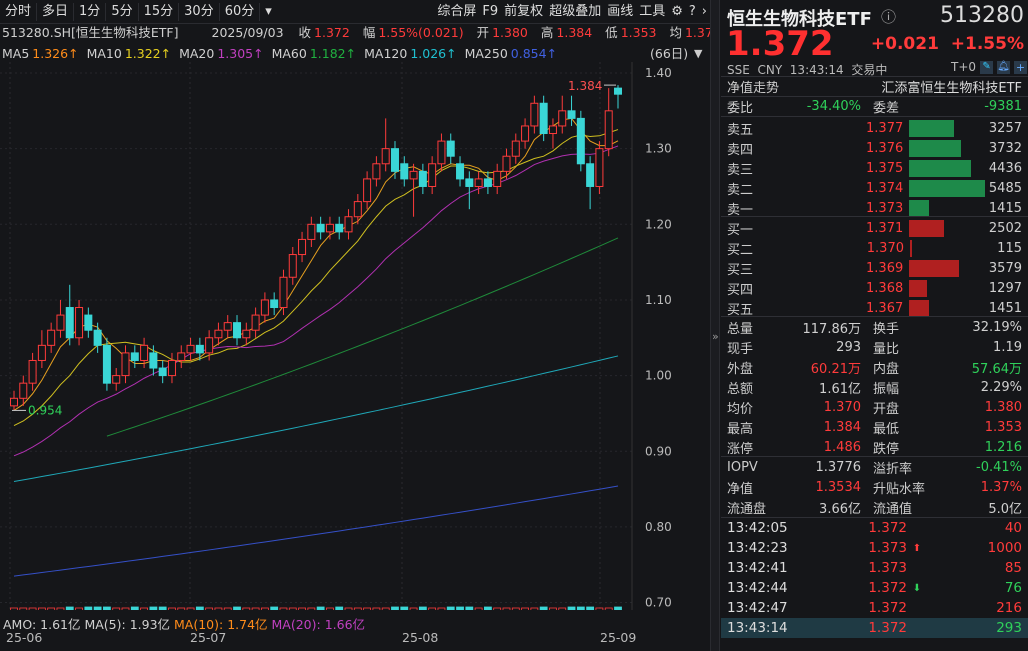  Describe the element at coordinates (885, 188) in the screenshot. I see `level-price: 1.374` at that location.